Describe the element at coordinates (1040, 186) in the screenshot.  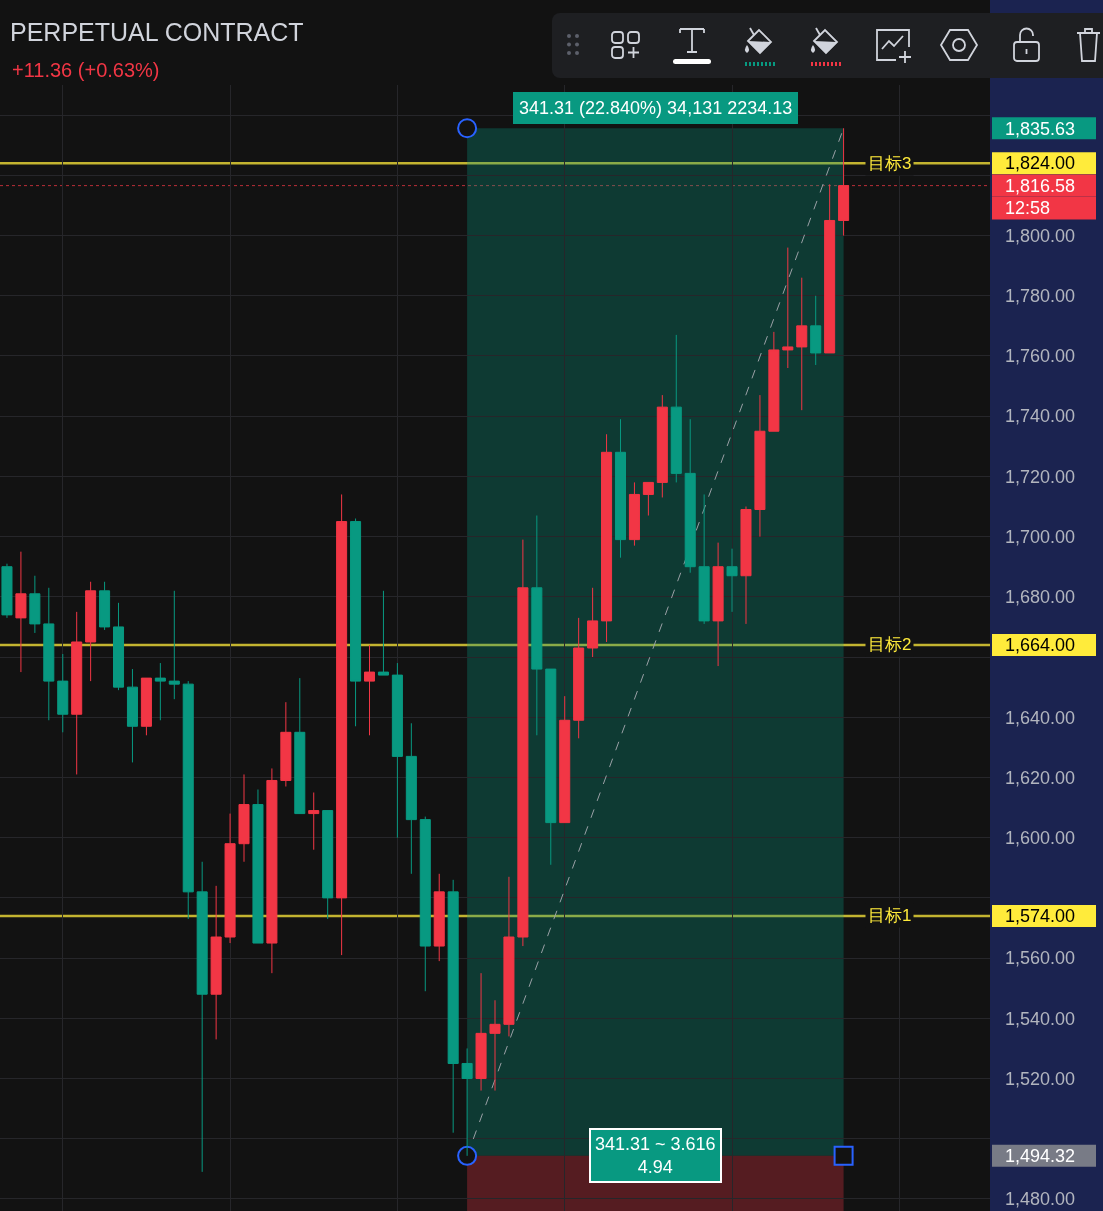
I see `ref-line-label: 1,816.58` at that location.